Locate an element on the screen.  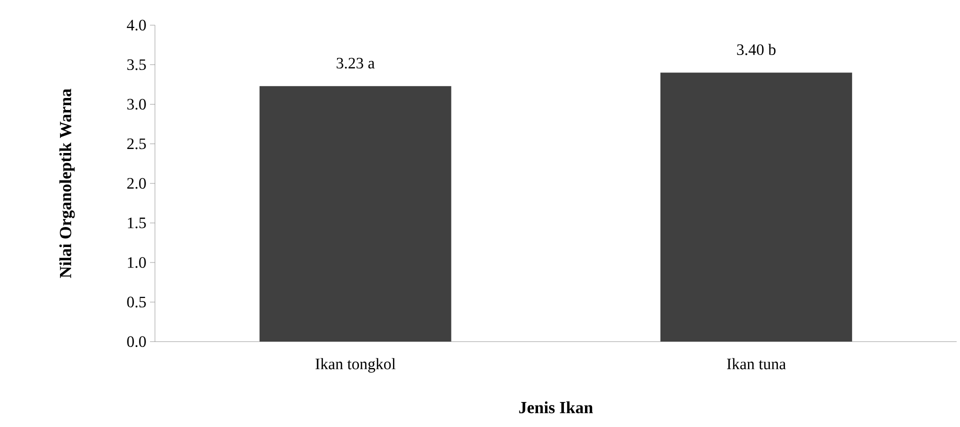
y-axis-title: Nilai Organoleptik Warna is located at coordinates (67, 183).